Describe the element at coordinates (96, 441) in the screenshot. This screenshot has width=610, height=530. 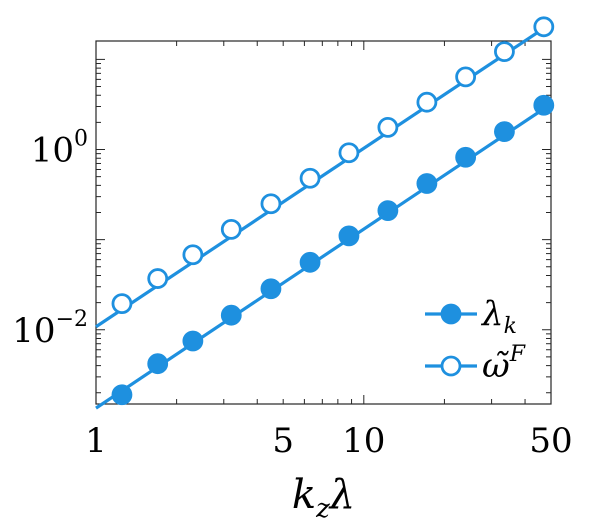
I see `x-tick-label: 1` at that location.